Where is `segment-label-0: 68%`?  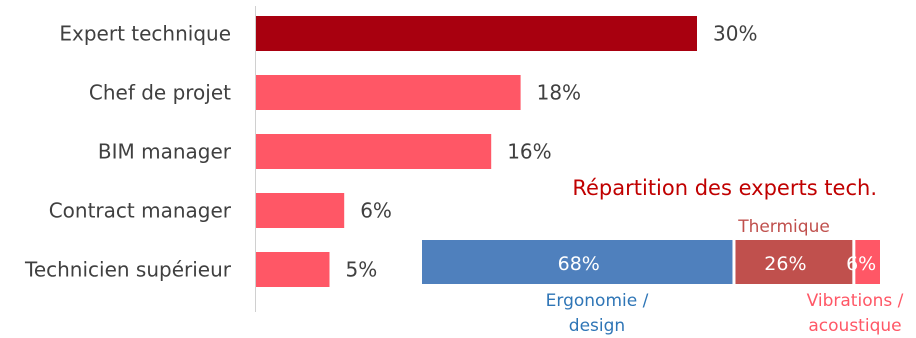
segment-label-0: 68% is located at coordinates (579, 264).